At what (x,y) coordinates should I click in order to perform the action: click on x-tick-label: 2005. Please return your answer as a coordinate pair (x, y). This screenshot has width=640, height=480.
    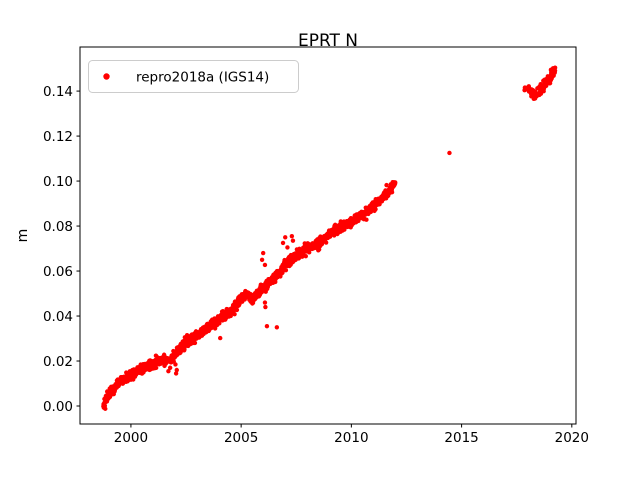
    Looking at the image, I should click on (241, 438).